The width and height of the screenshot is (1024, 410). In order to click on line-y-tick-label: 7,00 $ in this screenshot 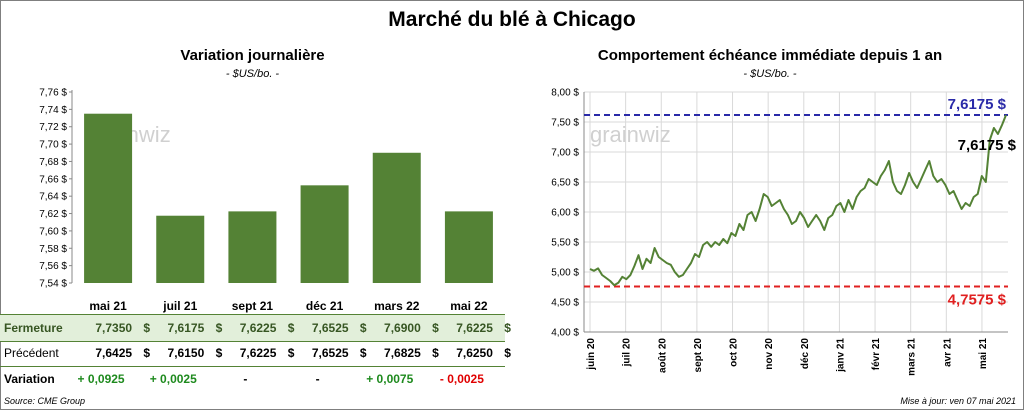, I will do `click(565, 153)`.